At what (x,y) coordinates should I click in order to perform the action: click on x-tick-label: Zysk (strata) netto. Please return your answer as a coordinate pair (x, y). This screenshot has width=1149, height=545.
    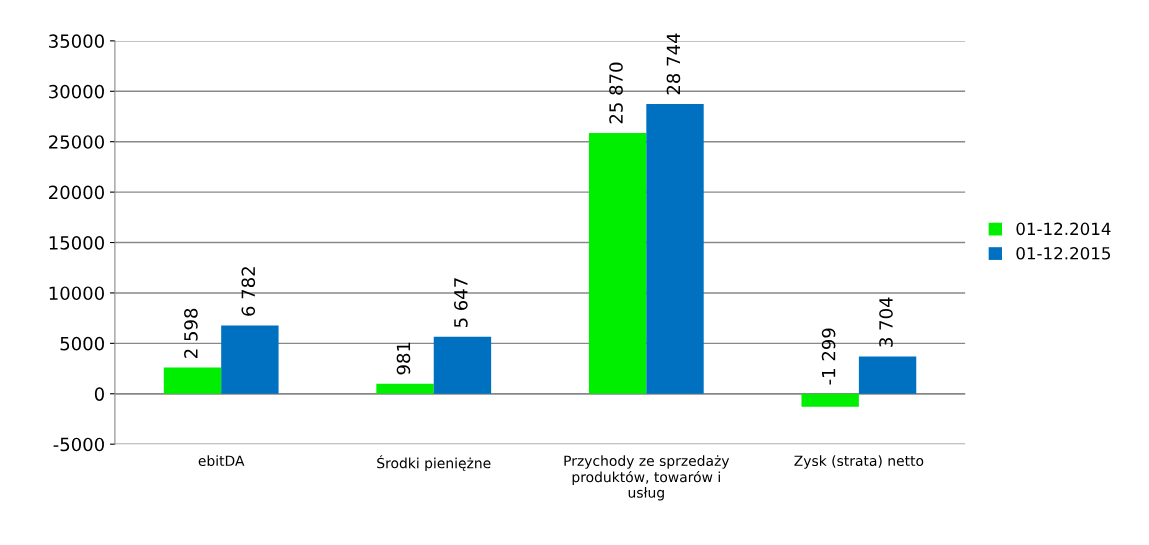
    Looking at the image, I should click on (859, 462).